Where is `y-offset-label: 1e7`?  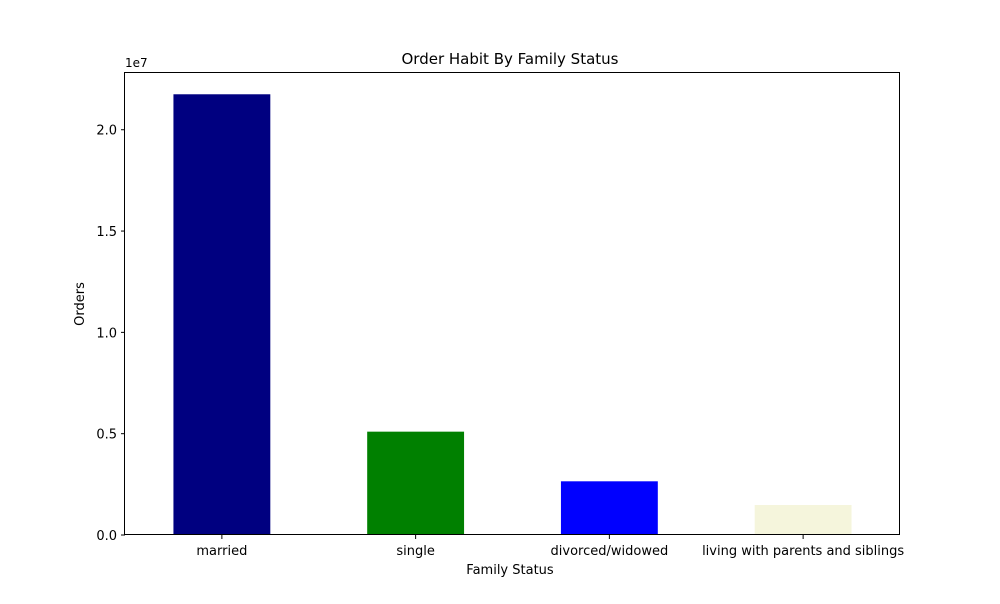 y-offset-label: 1e7 is located at coordinates (136, 63).